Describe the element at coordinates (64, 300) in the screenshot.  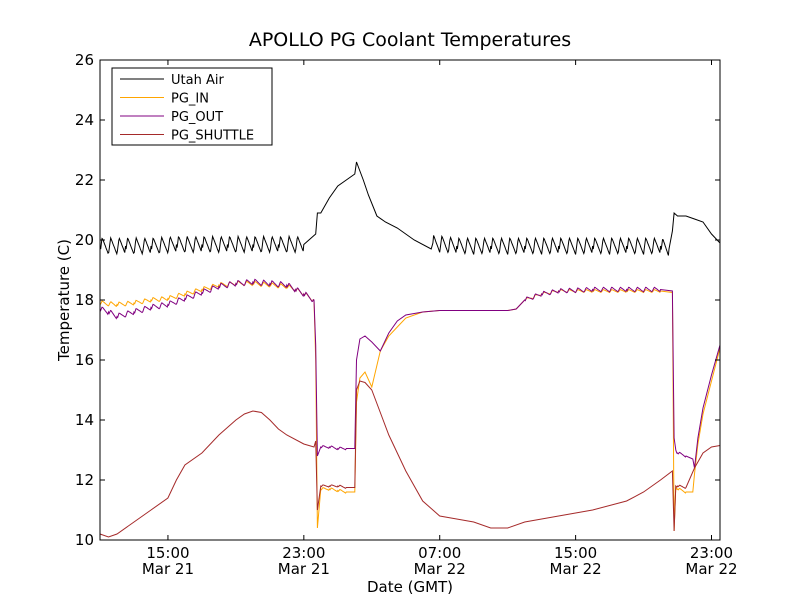
I see `y-axis-label: Temperature (C)` at that location.